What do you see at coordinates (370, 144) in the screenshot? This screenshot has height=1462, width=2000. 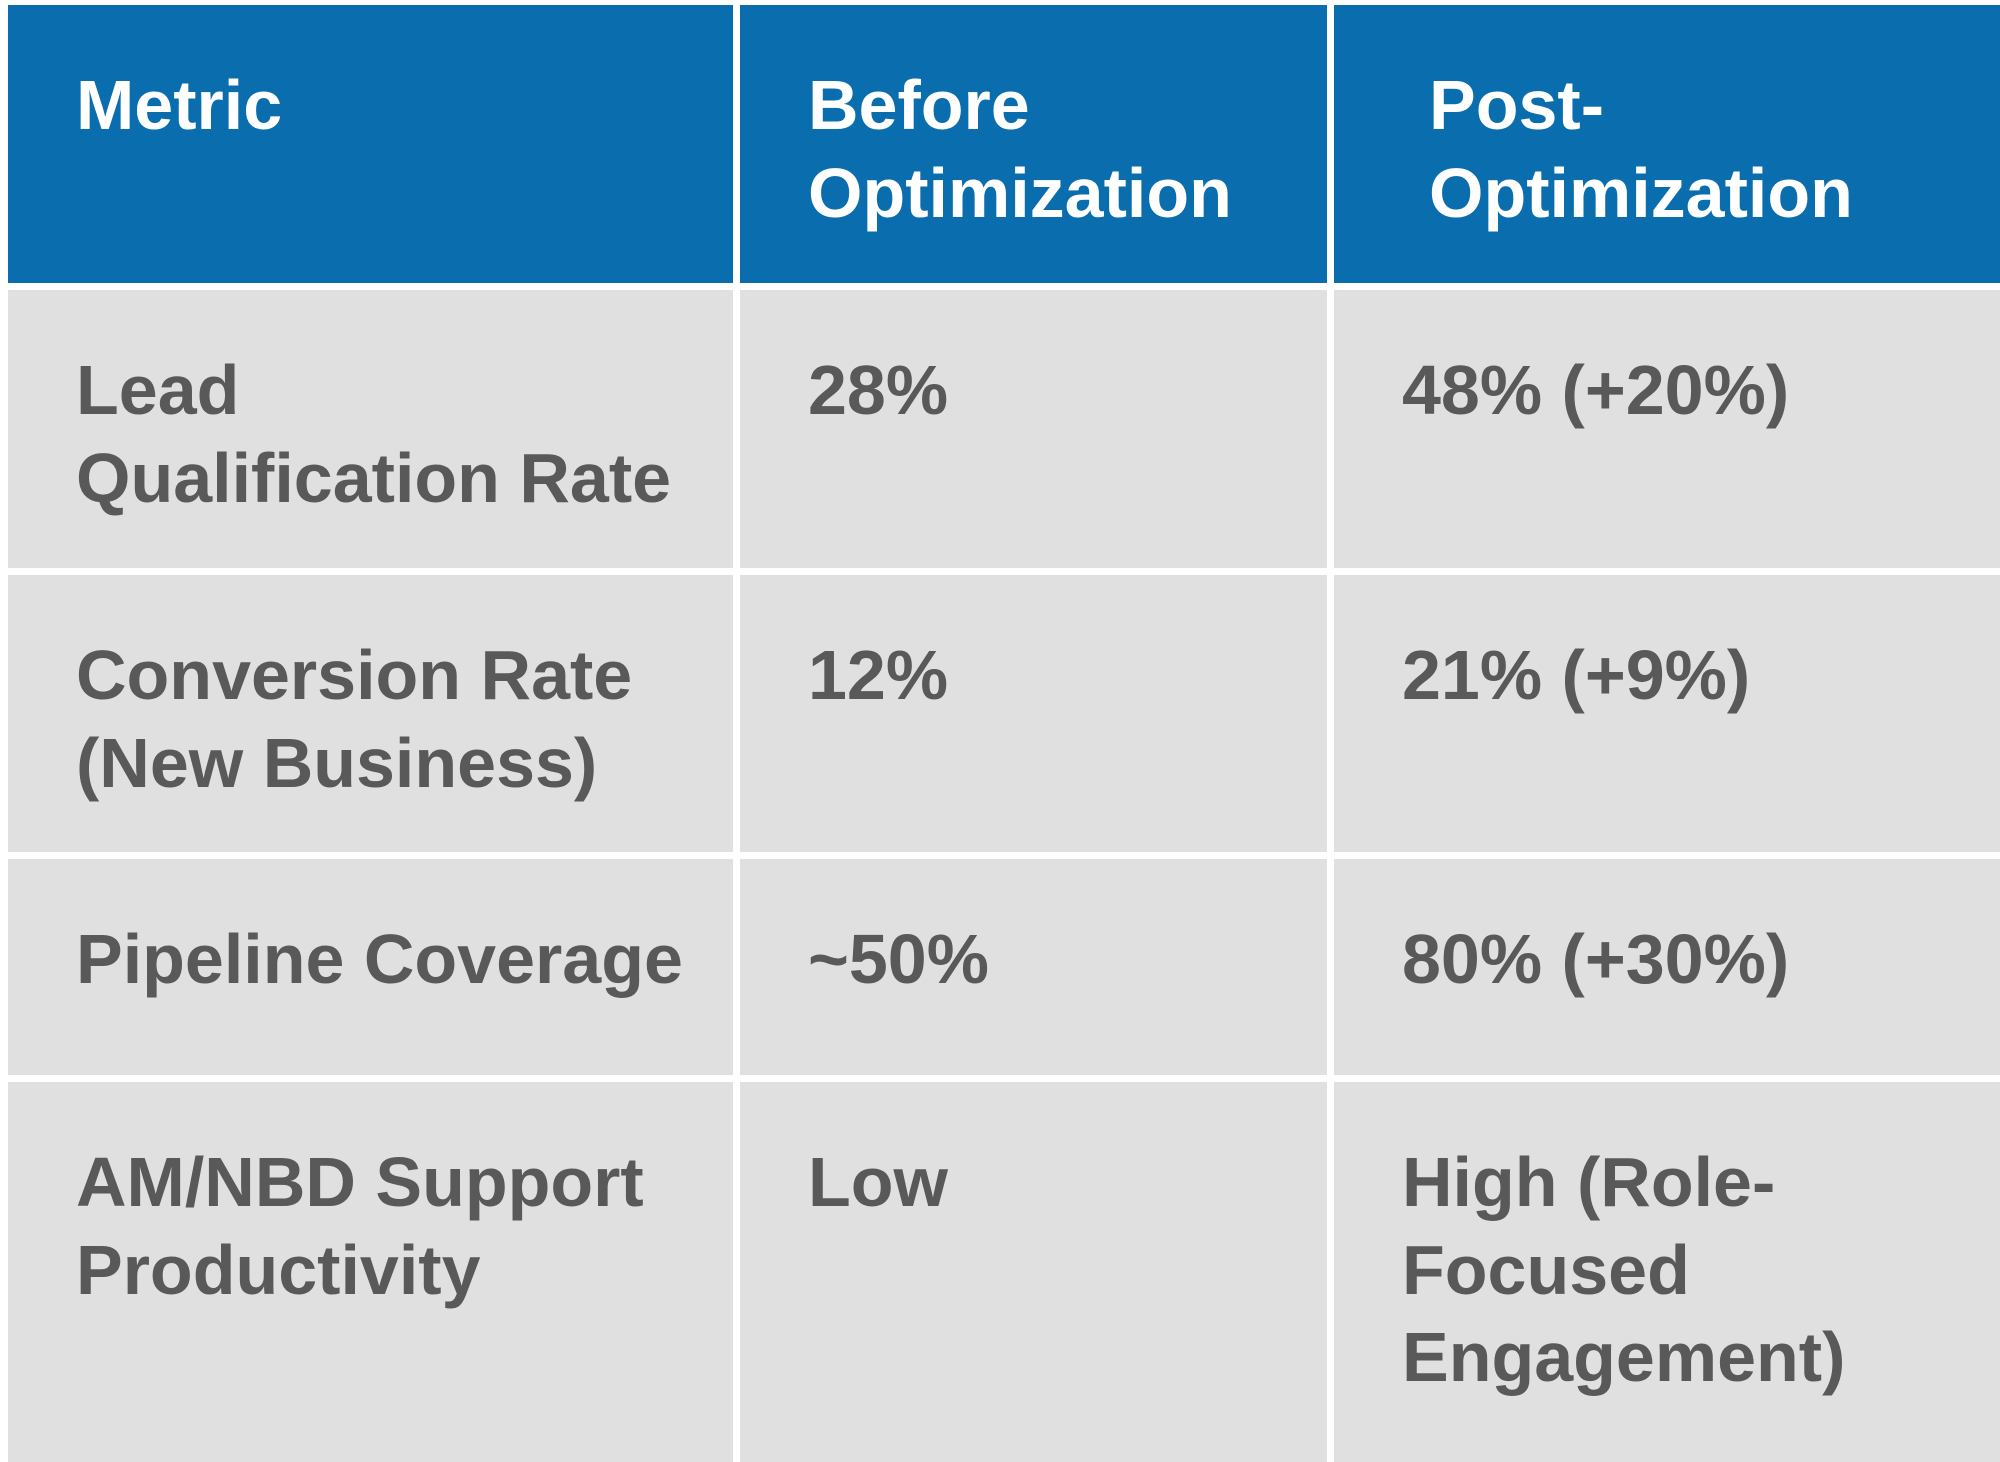 I see `header-cell-metric: Metric` at bounding box center [370, 144].